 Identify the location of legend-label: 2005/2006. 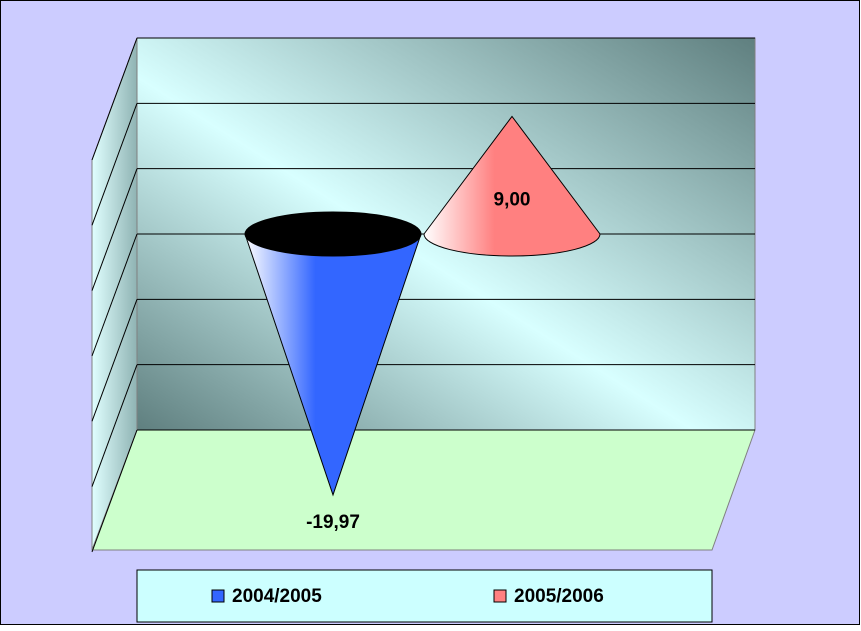
(559, 596).